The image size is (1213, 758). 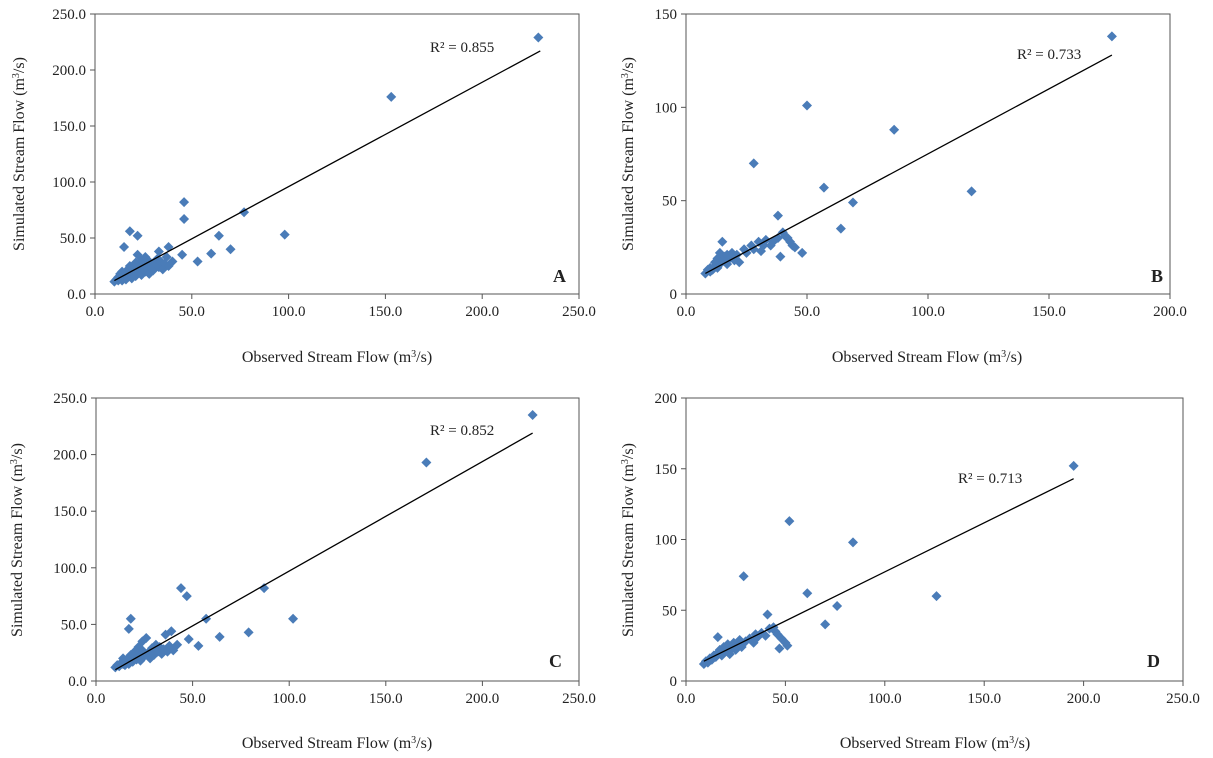 I want to click on panel-label: B, so click(x=1157, y=276).